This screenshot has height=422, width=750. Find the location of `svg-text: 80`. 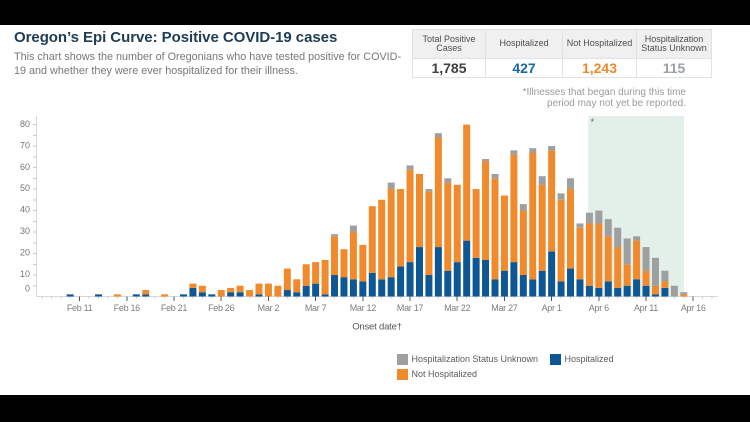

svg-text: 80 is located at coordinates (25, 124).